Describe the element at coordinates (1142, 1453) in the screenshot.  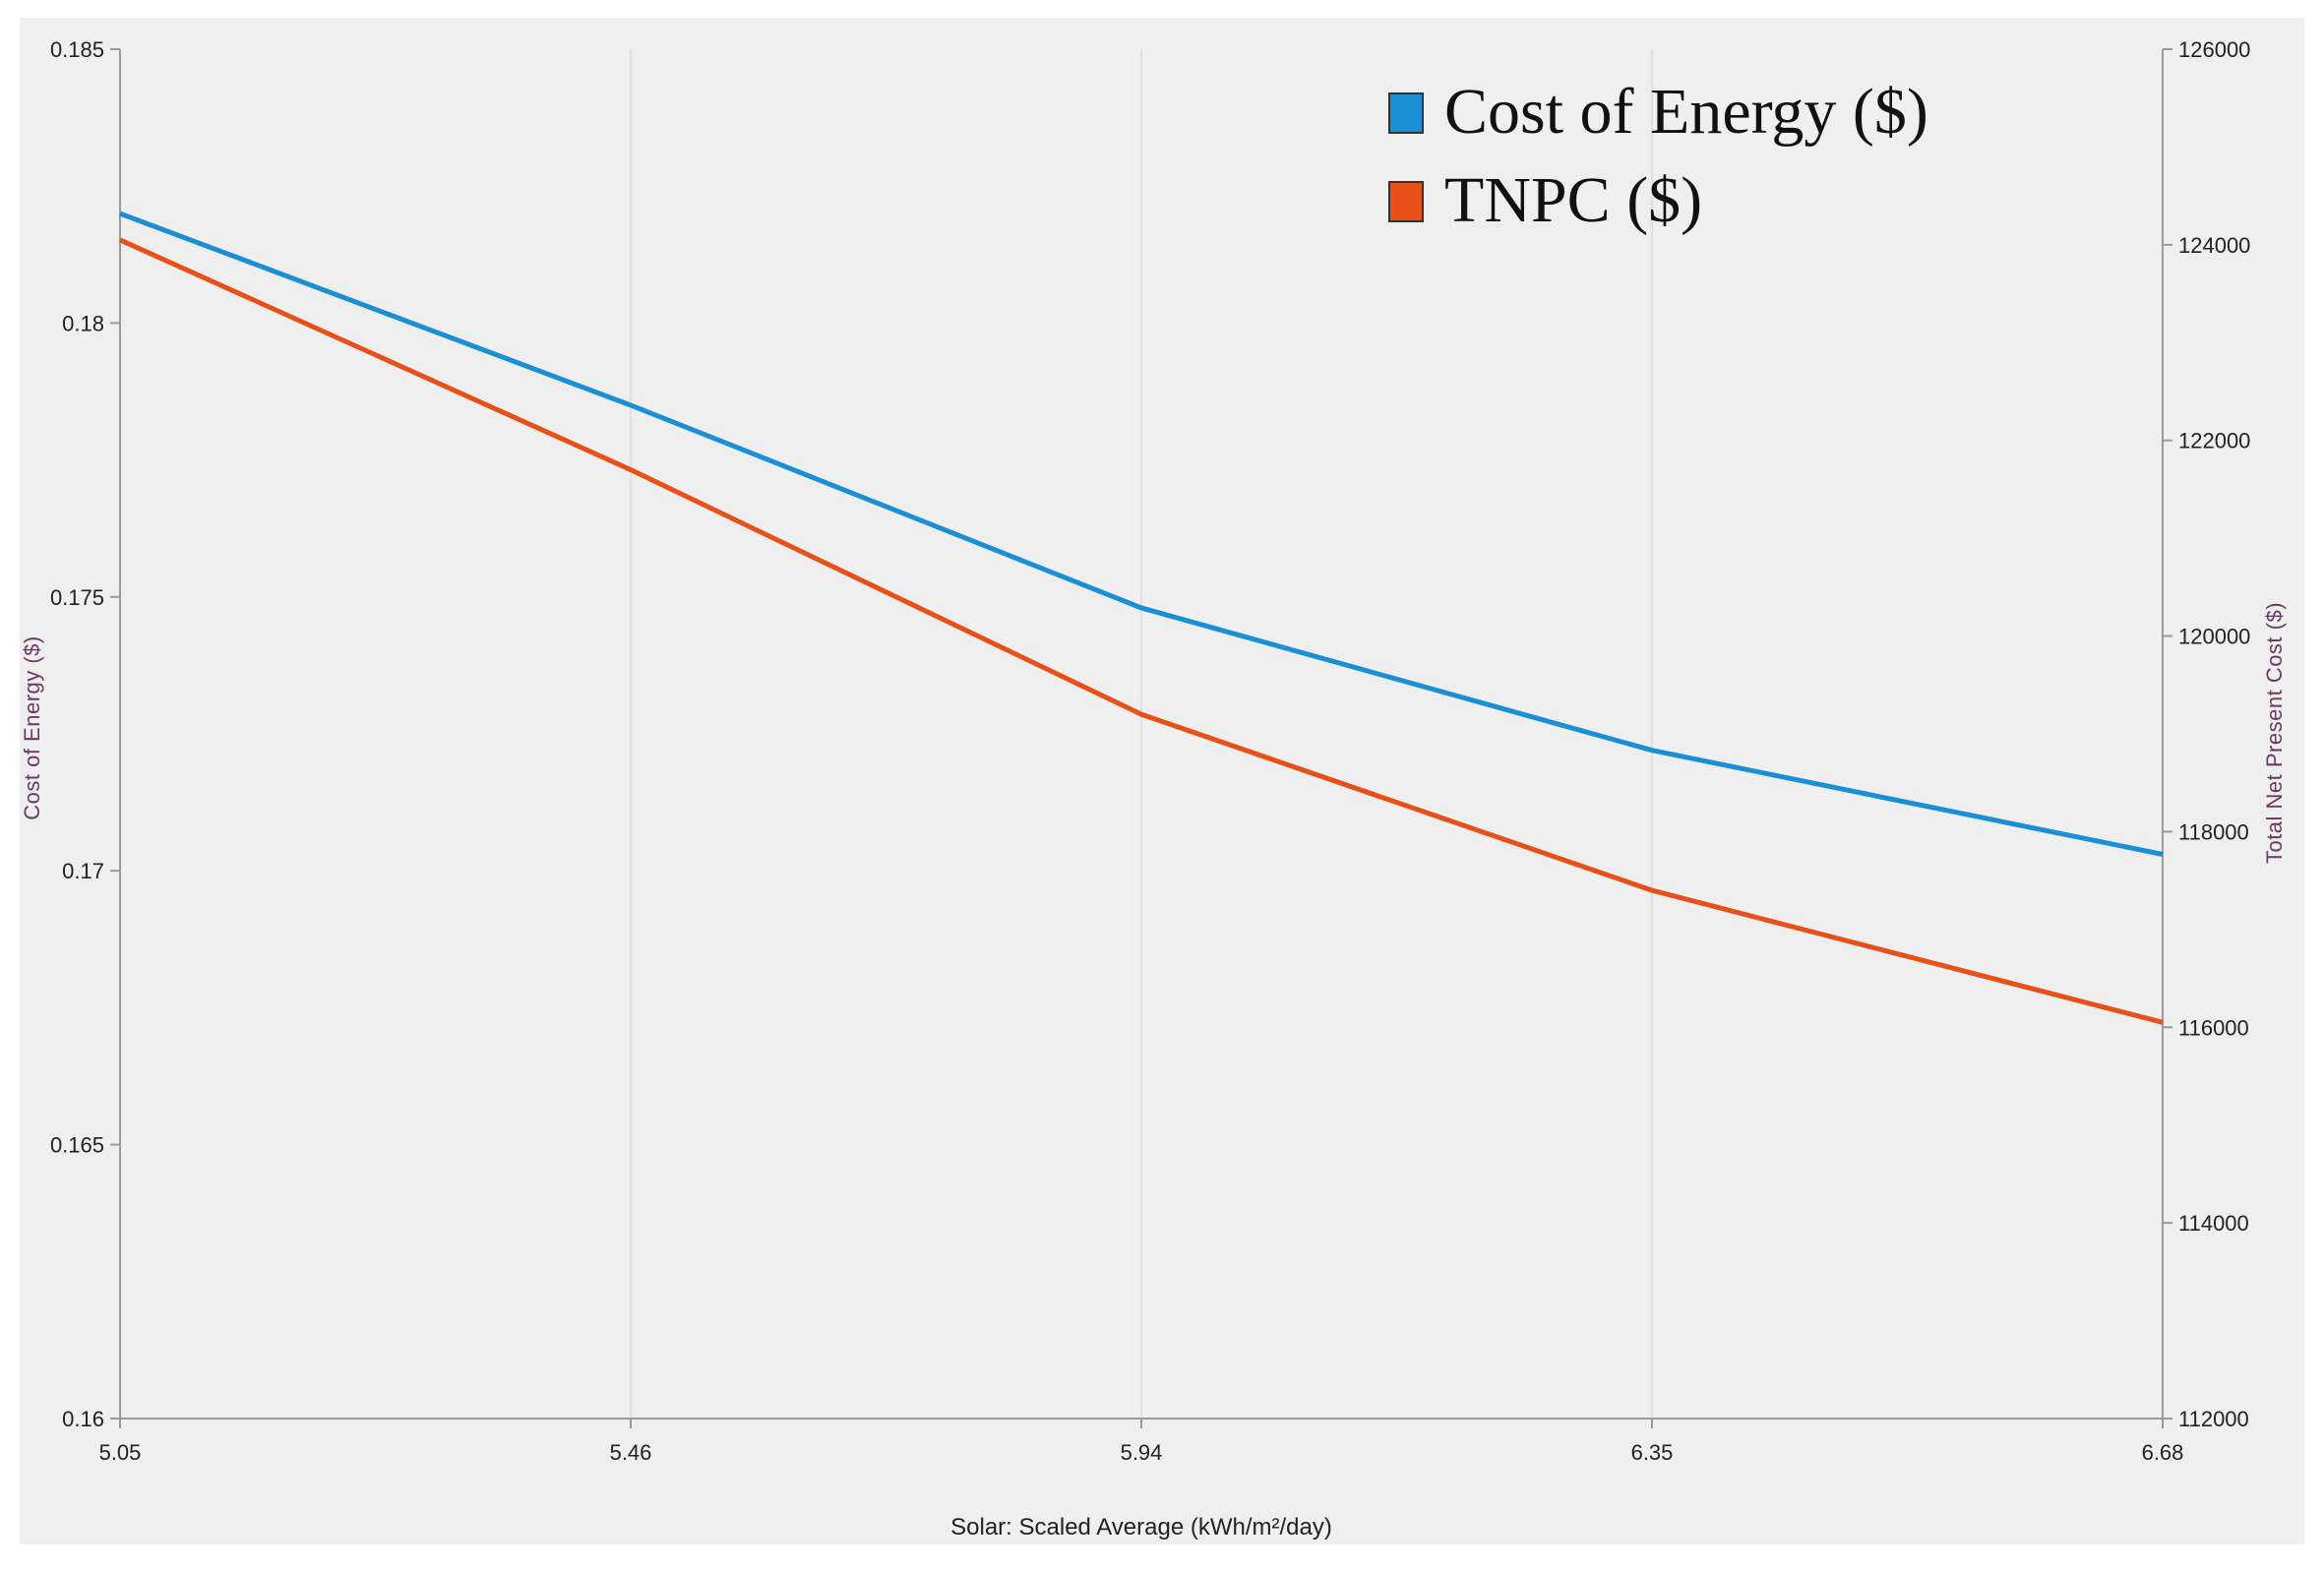
I see `x-tick-label: 5.94` at that location.